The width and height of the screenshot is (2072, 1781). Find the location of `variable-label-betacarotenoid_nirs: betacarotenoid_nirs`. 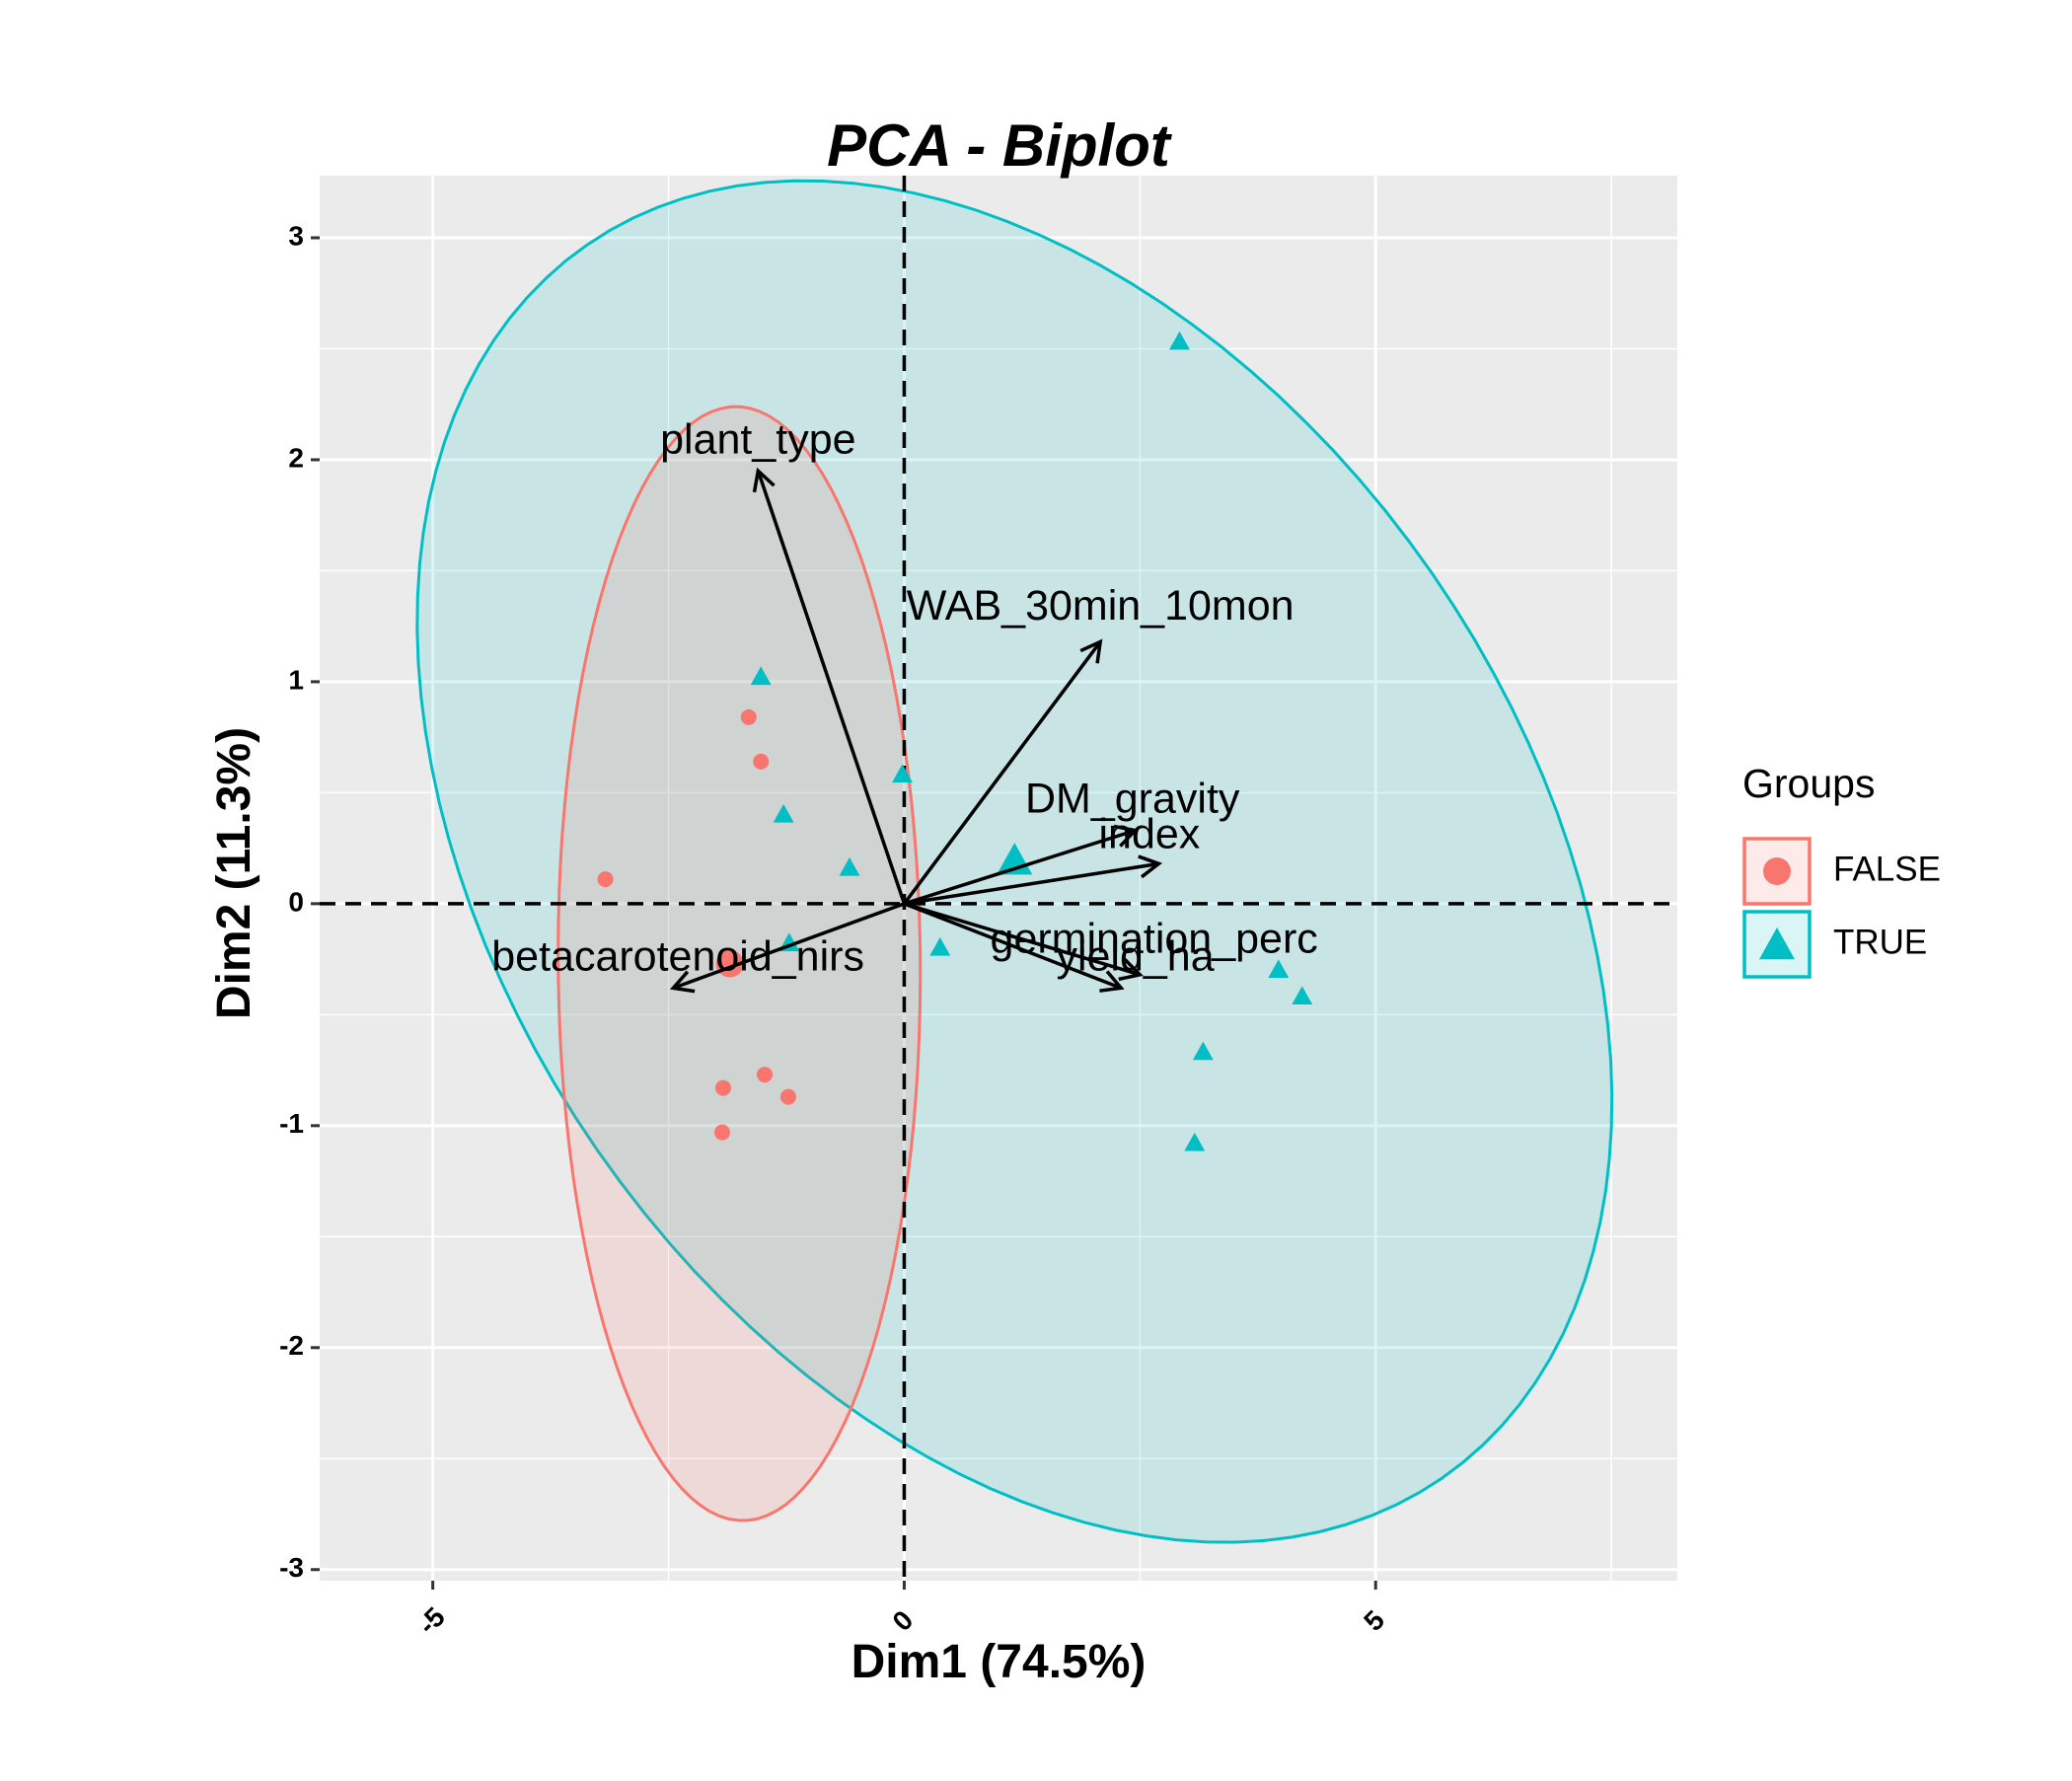

variable-label-betacarotenoid_nirs: betacarotenoid_nirs is located at coordinates (677, 956).